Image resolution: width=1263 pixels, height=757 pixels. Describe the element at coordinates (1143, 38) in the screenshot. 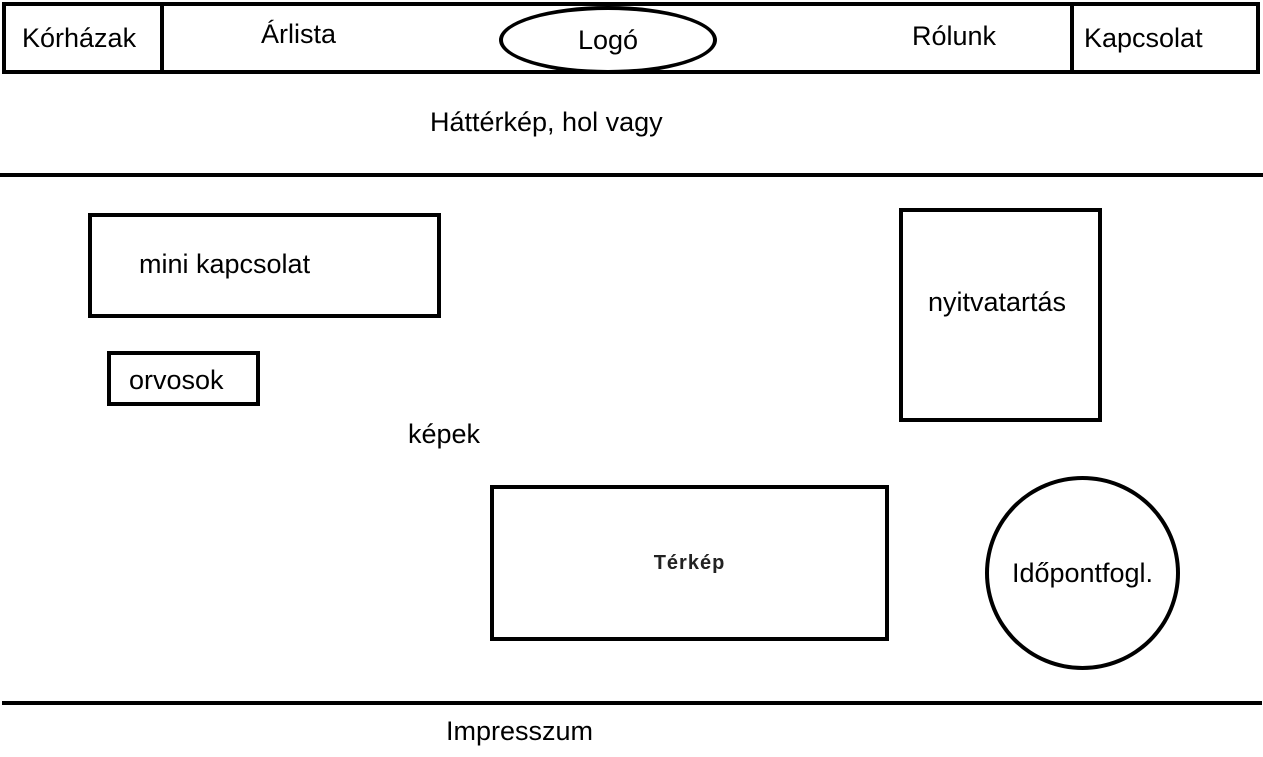

I see `nav-contact-link: Kapcsolat` at that location.